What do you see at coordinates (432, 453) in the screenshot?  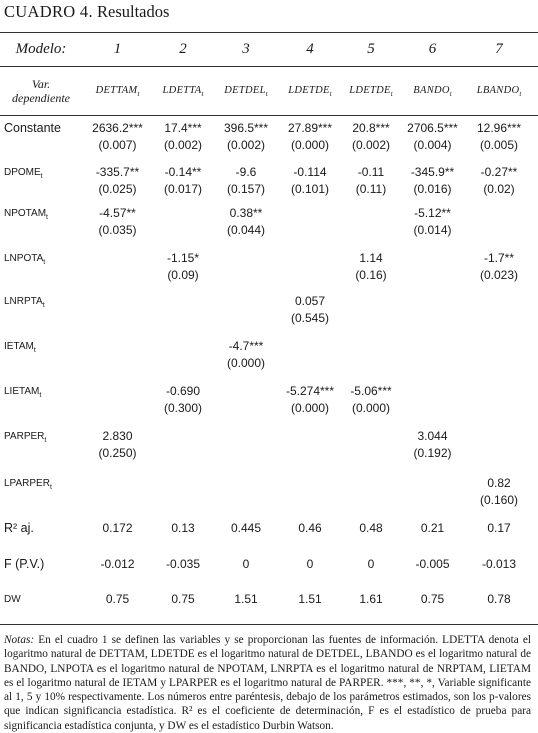 I see `p-value: (0.192)` at bounding box center [432, 453].